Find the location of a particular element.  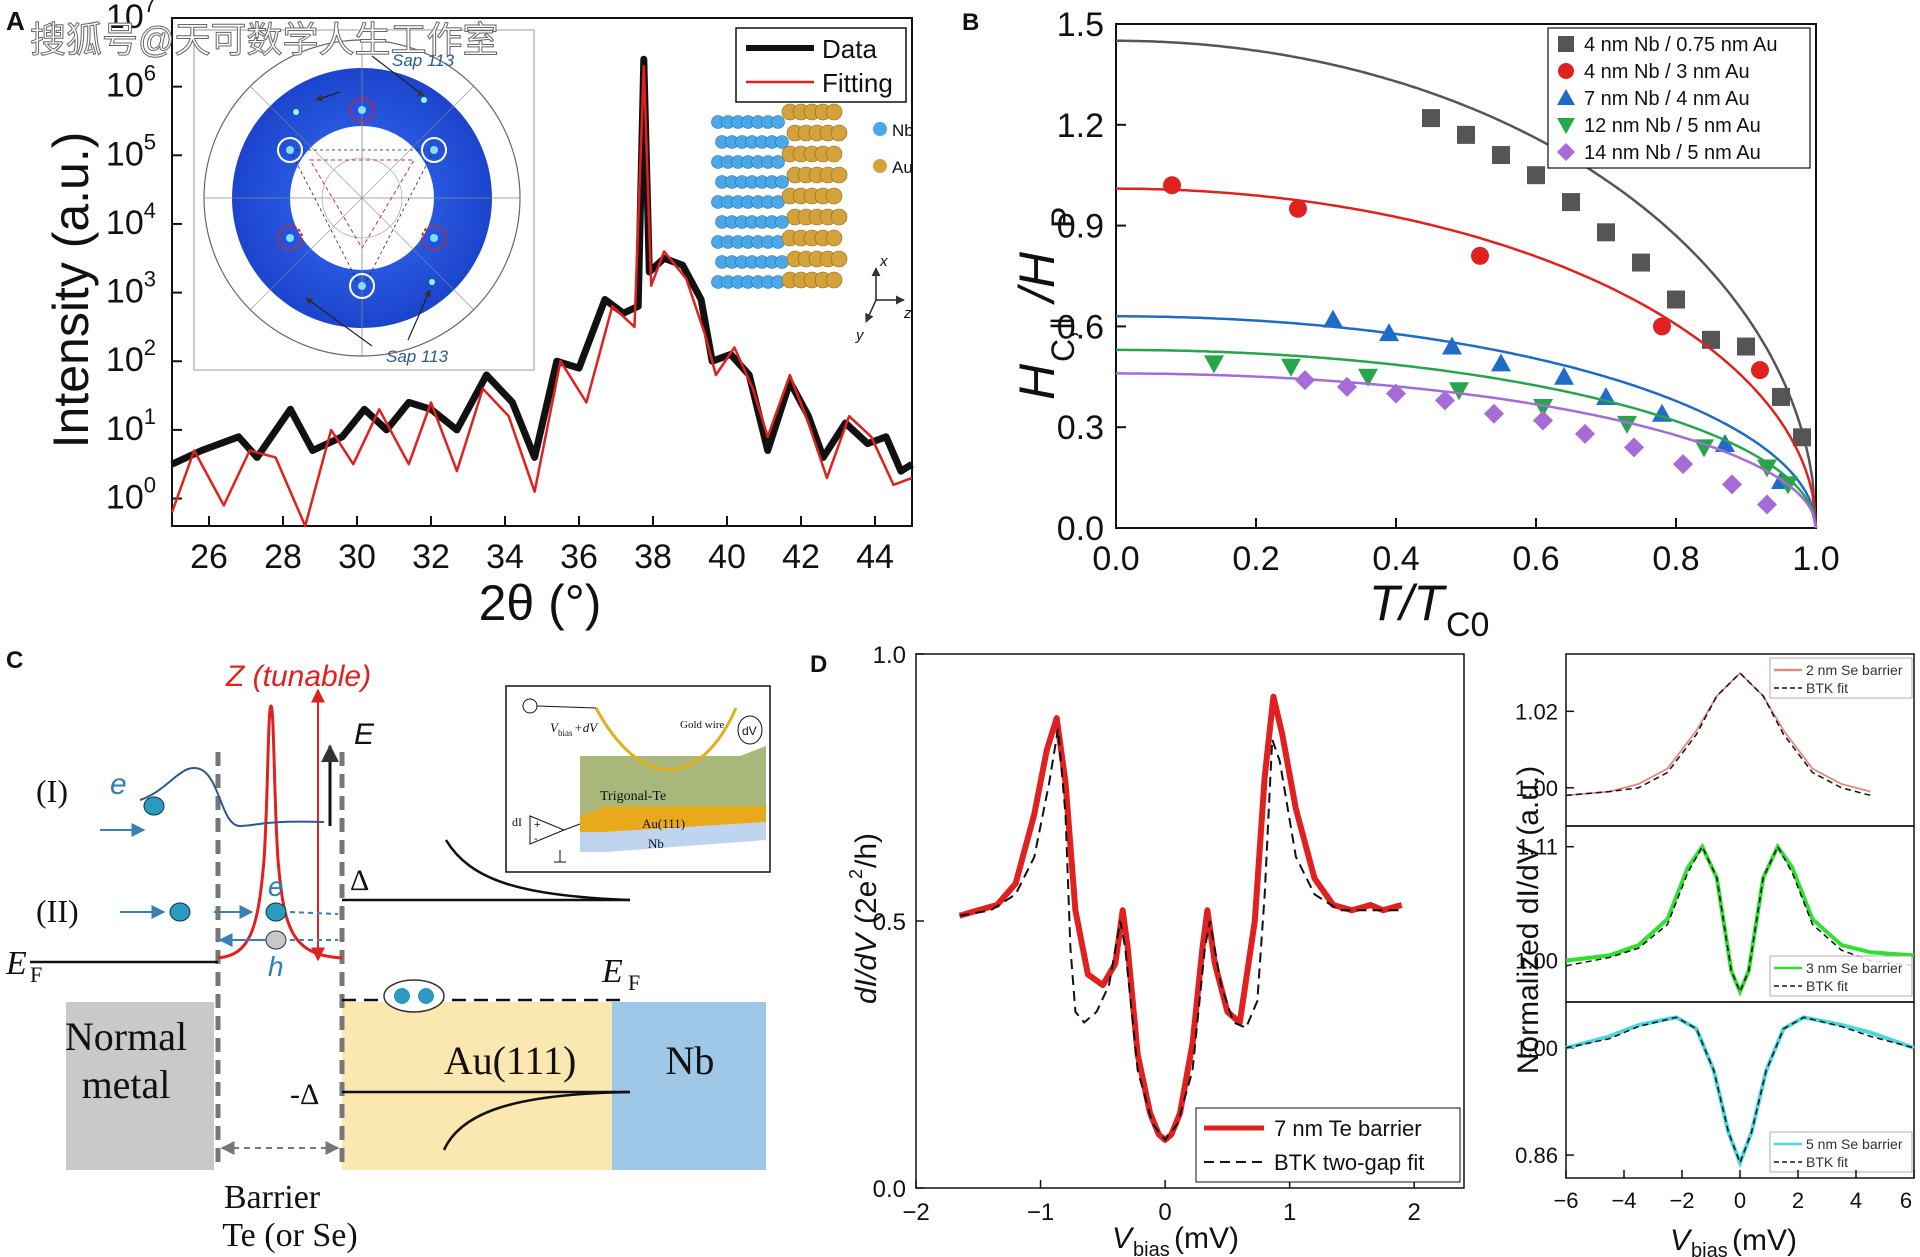

d-y-tick-label: 0.5 is located at coordinates (889, 922).